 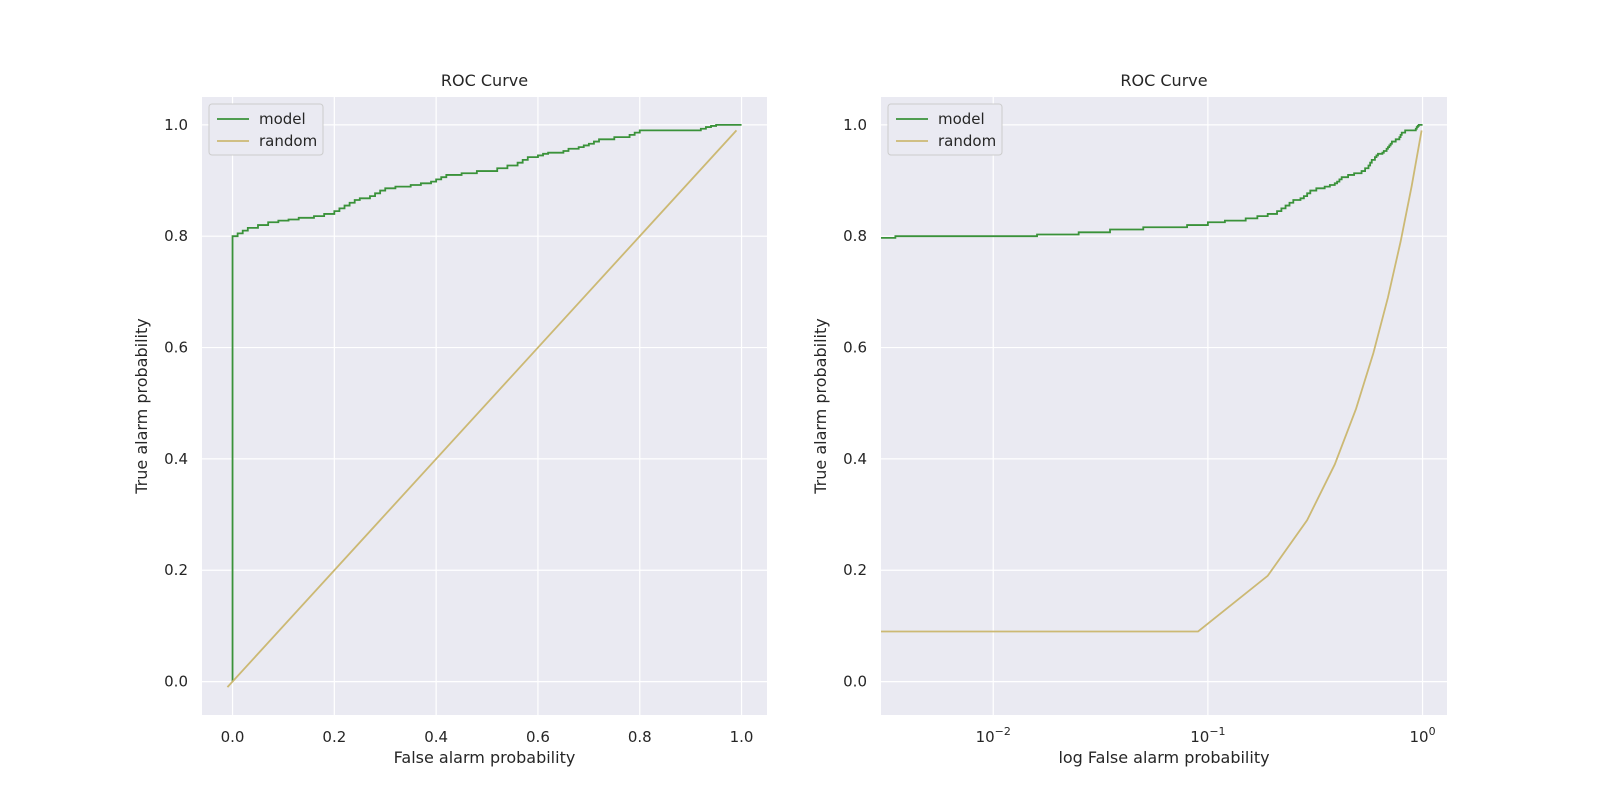 I want to click on x-axis-label: False alarm probability, so click(x=485, y=757).